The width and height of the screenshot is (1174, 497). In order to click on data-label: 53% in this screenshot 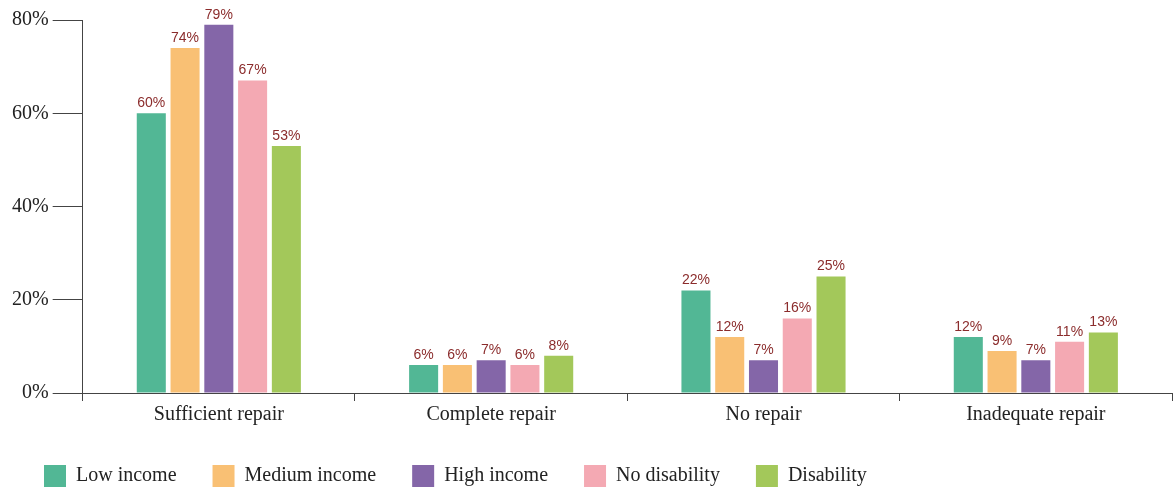, I will do `click(286, 134)`.